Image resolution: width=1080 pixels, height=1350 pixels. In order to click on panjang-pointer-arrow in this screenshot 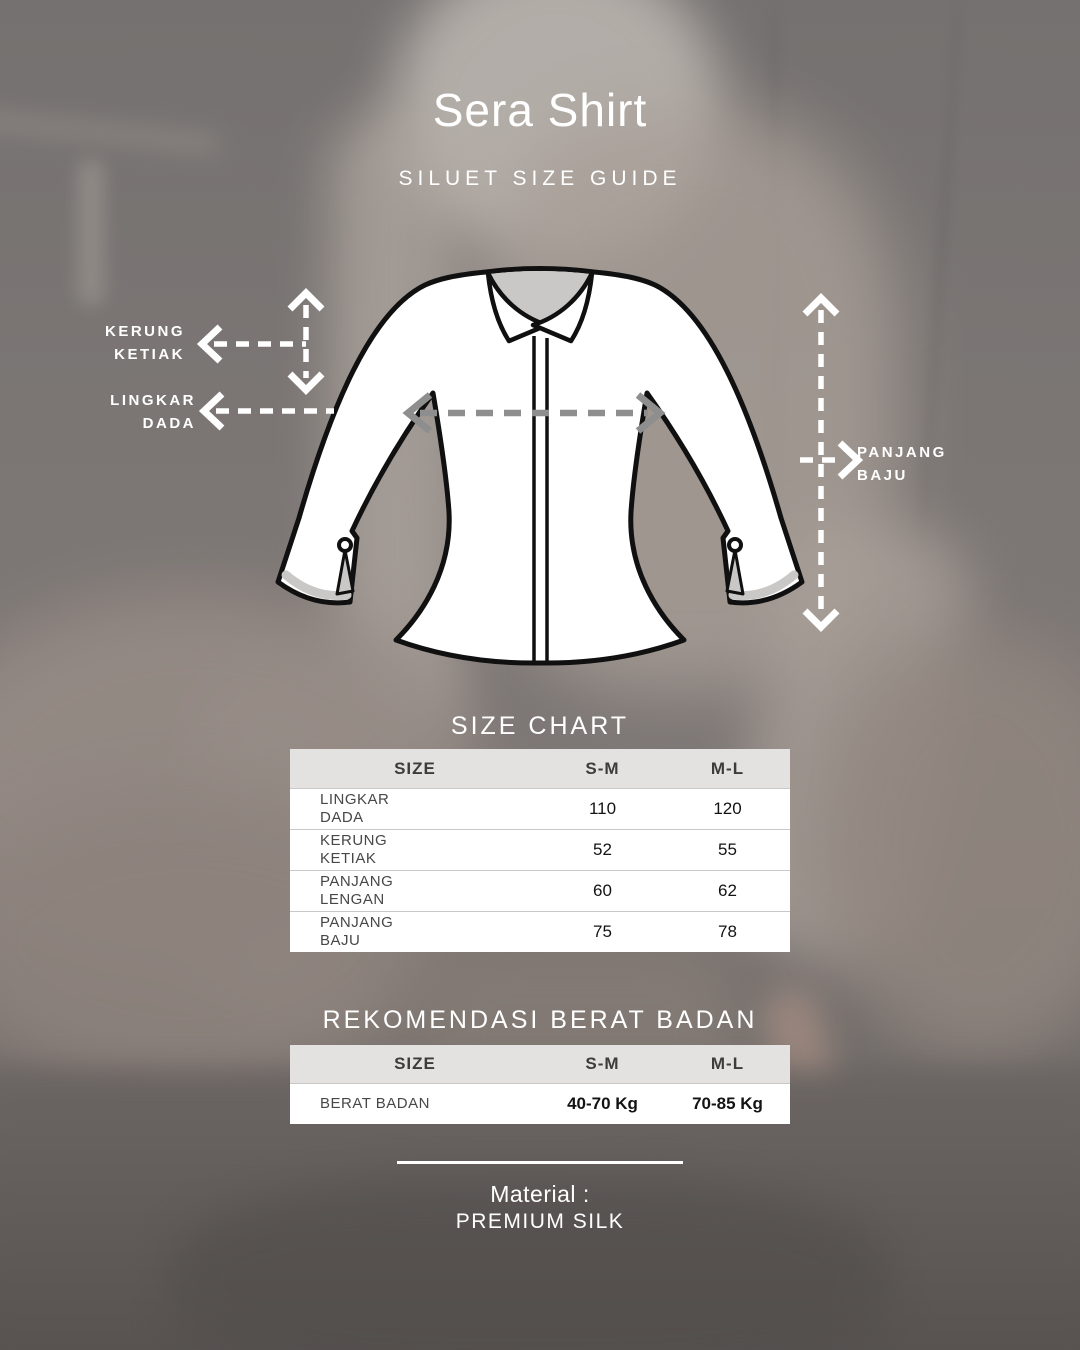, I will do `click(832, 460)`.